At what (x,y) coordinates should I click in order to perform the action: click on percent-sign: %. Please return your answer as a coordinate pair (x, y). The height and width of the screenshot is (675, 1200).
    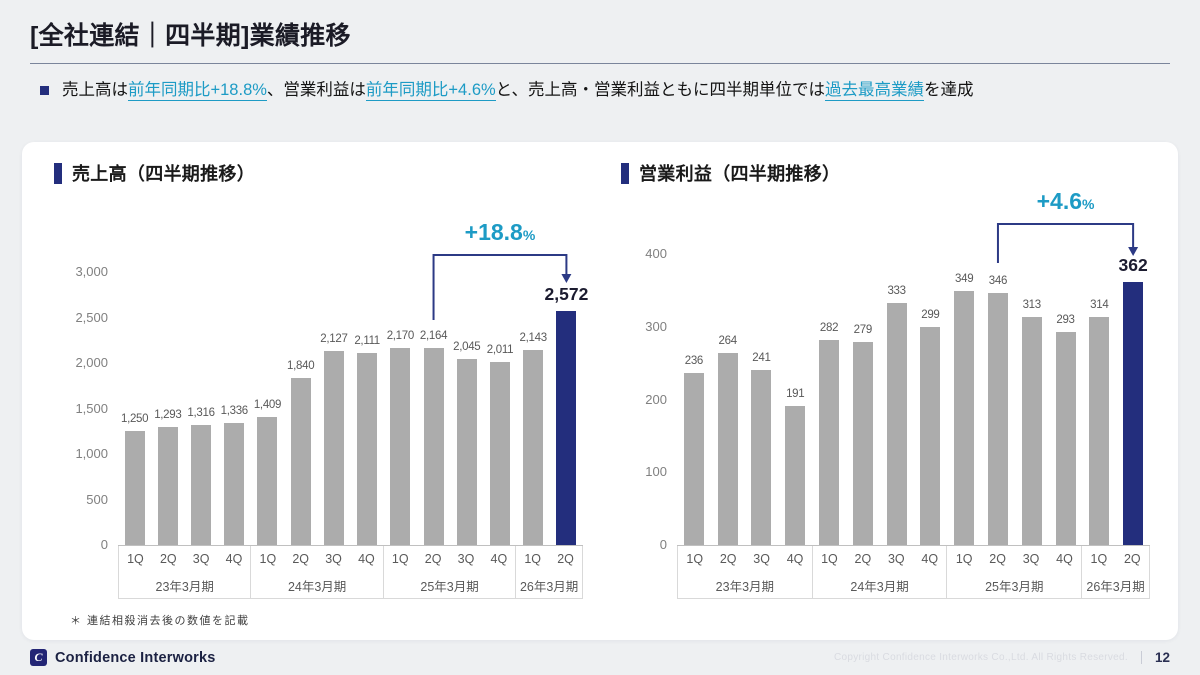
    Looking at the image, I should click on (529, 235).